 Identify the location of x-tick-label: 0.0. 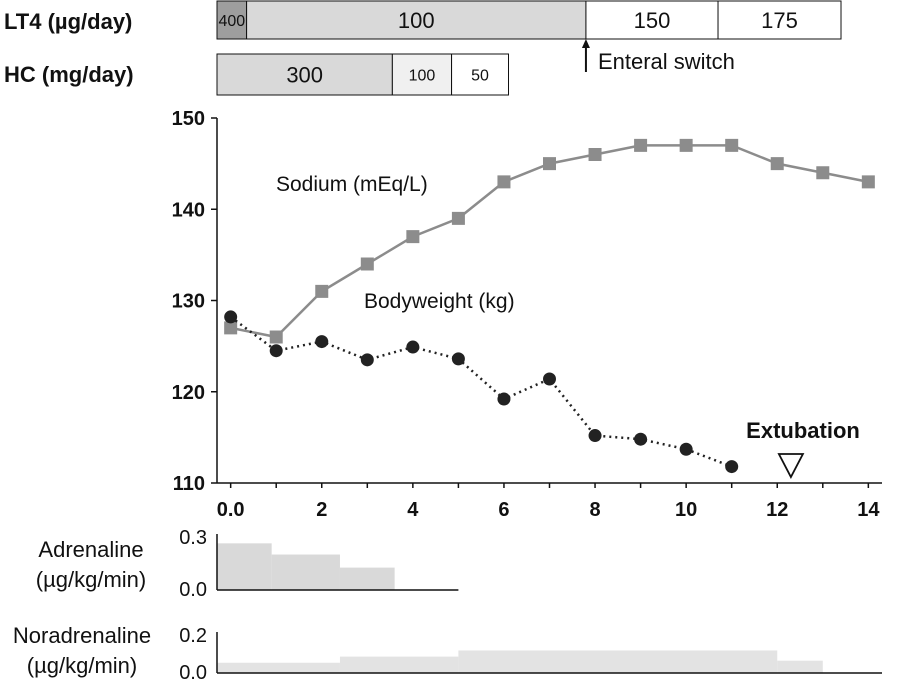
(231, 510).